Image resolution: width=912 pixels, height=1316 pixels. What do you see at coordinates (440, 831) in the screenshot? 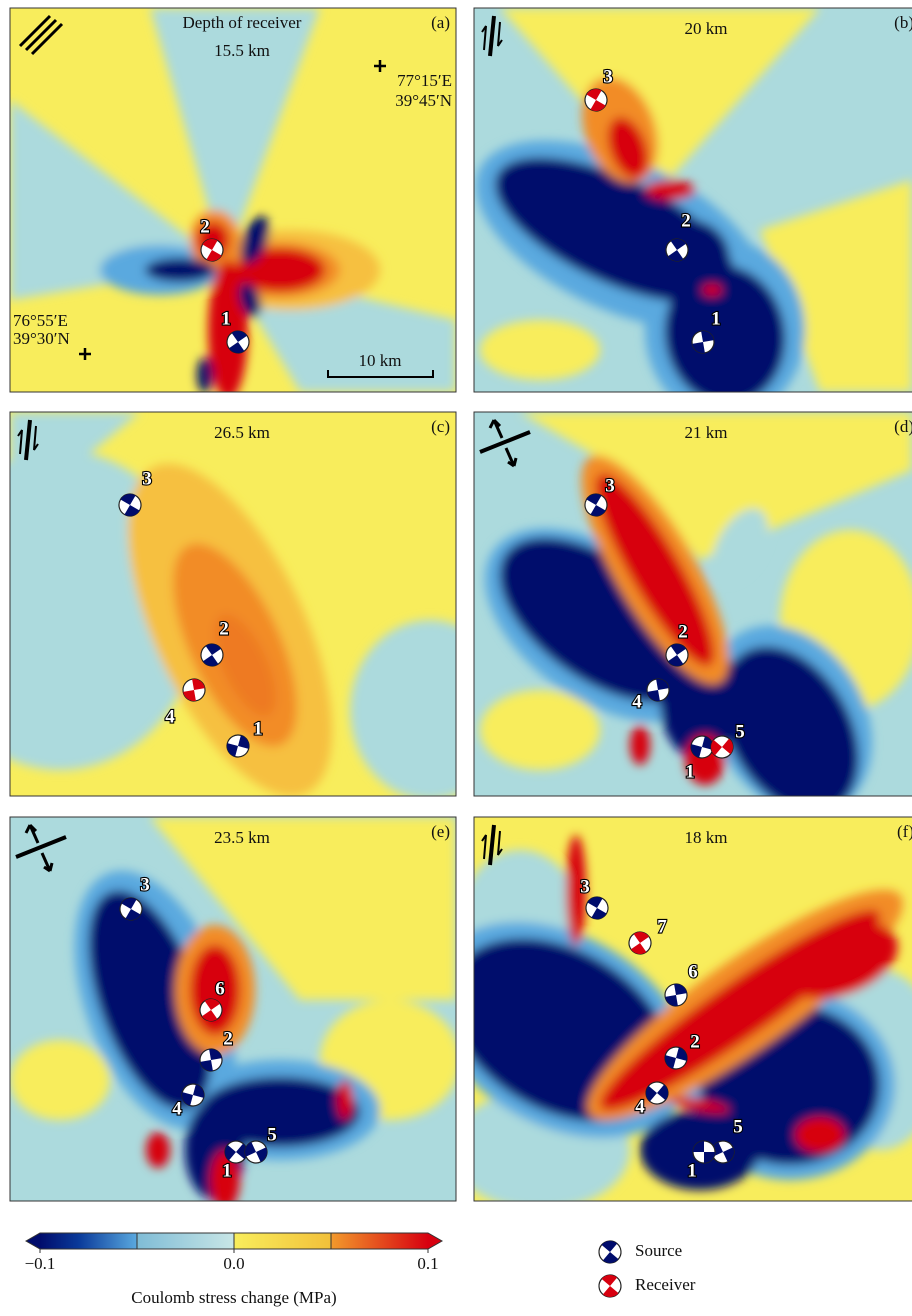
I see `panel-label: (e)` at bounding box center [440, 831].